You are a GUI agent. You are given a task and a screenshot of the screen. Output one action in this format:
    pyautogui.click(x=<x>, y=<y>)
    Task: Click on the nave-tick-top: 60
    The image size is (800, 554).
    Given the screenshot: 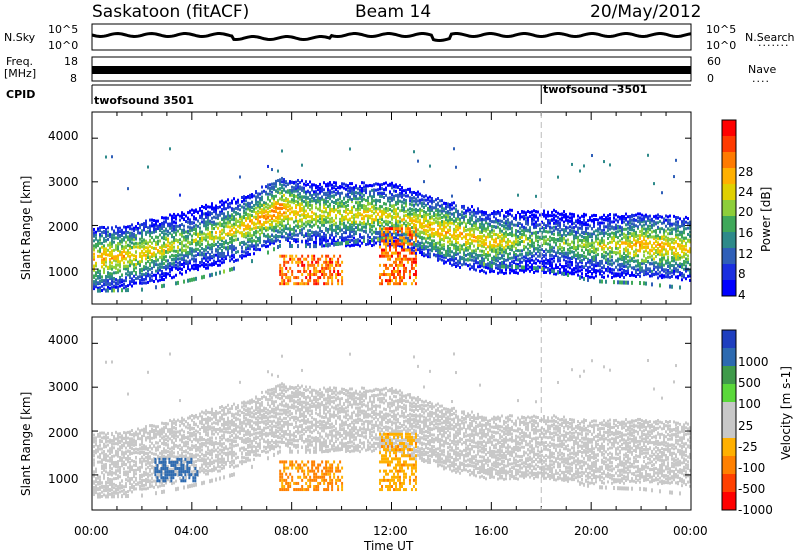 What is the action you would take?
    pyautogui.click(x=714, y=61)
    